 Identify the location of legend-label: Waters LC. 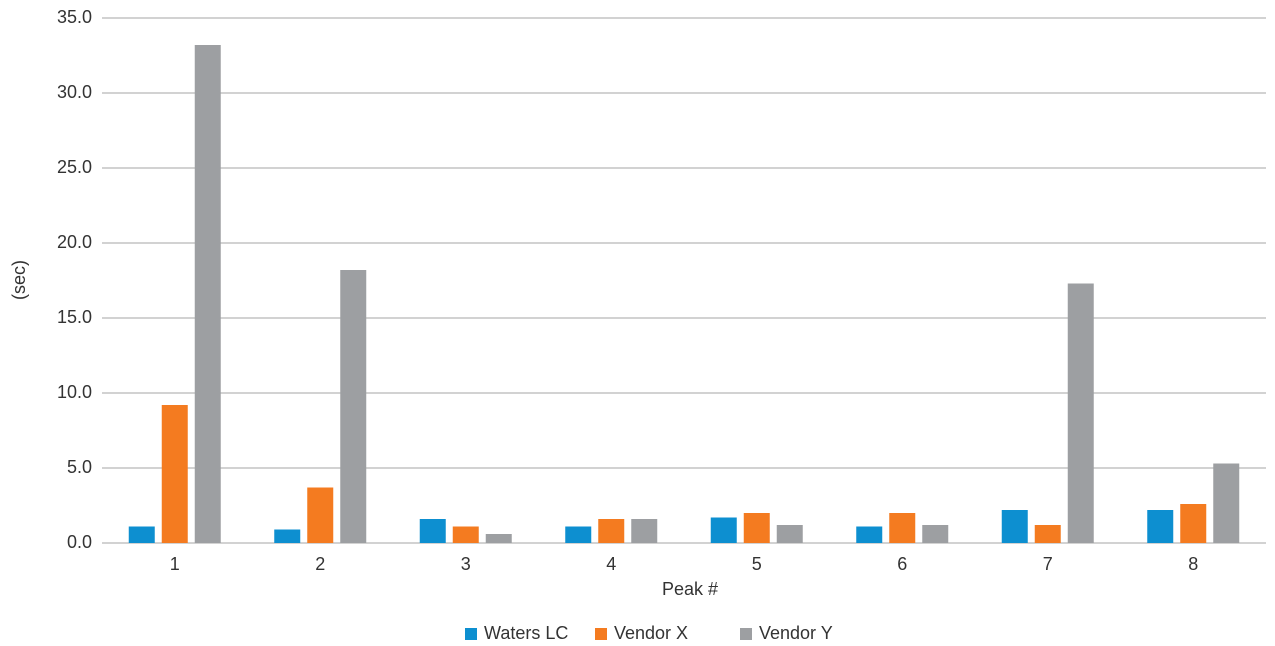
(526, 633).